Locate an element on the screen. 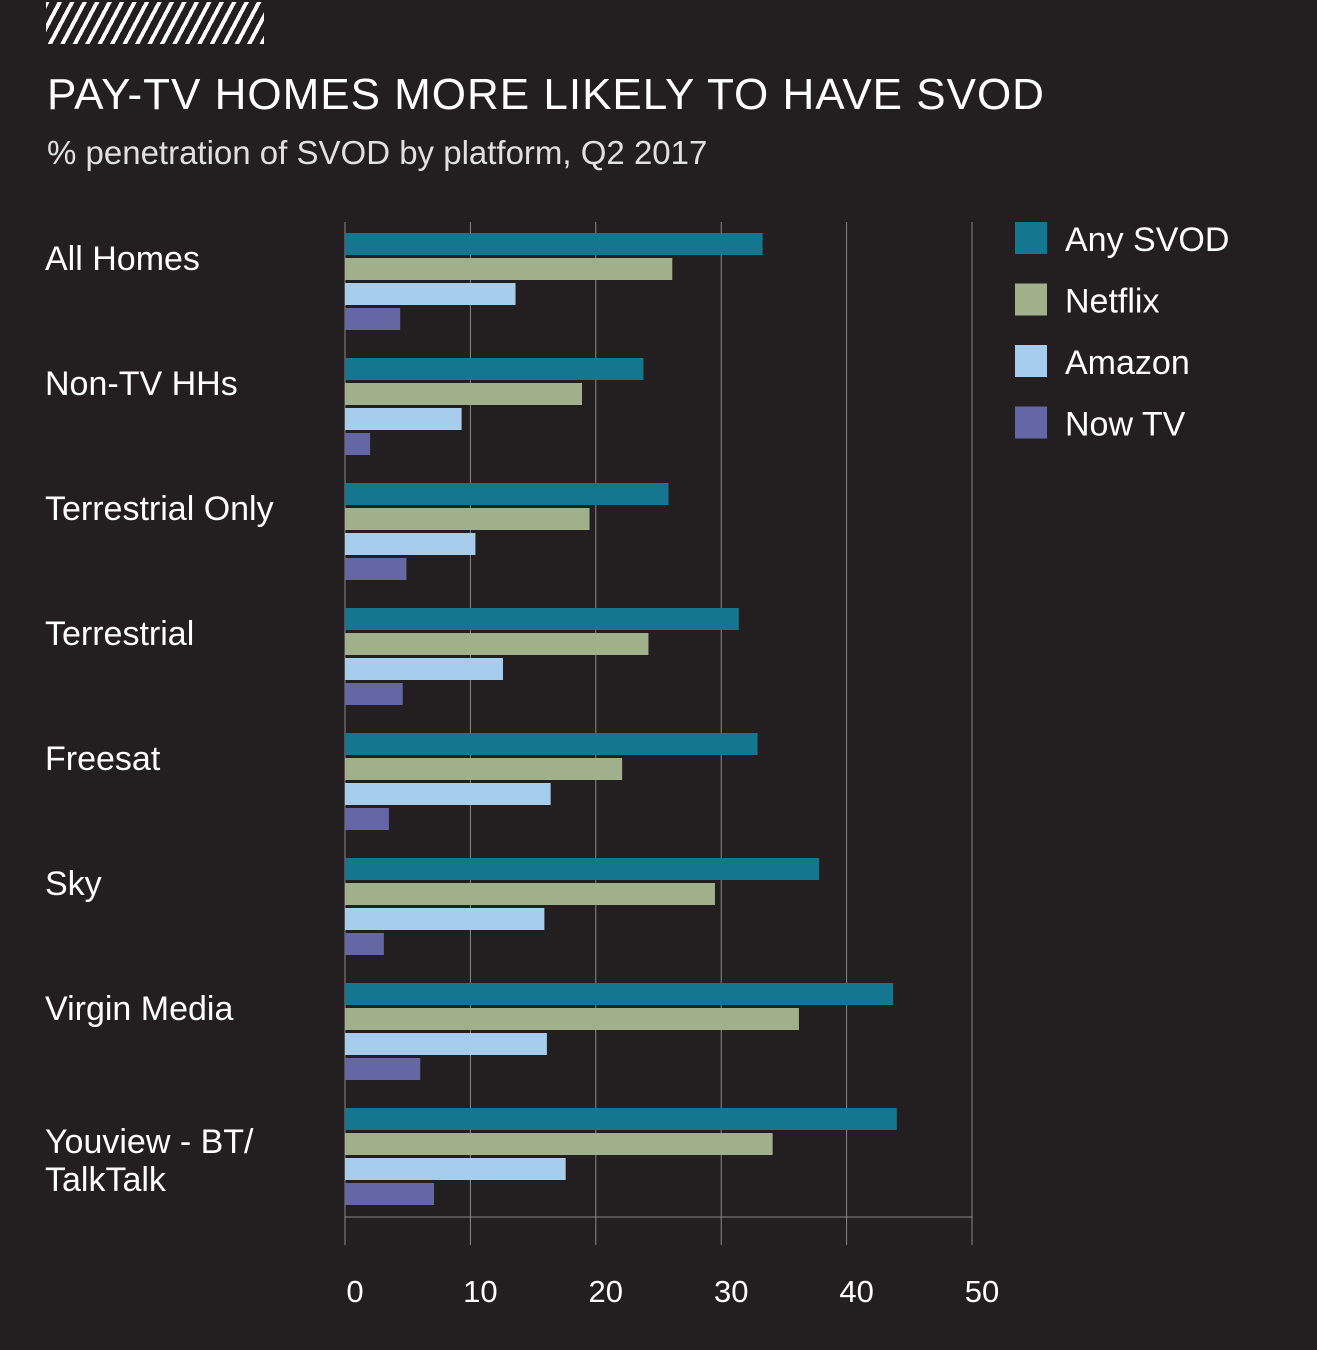 This screenshot has width=1317, height=1350. legend-label: Amazon is located at coordinates (1127, 363).